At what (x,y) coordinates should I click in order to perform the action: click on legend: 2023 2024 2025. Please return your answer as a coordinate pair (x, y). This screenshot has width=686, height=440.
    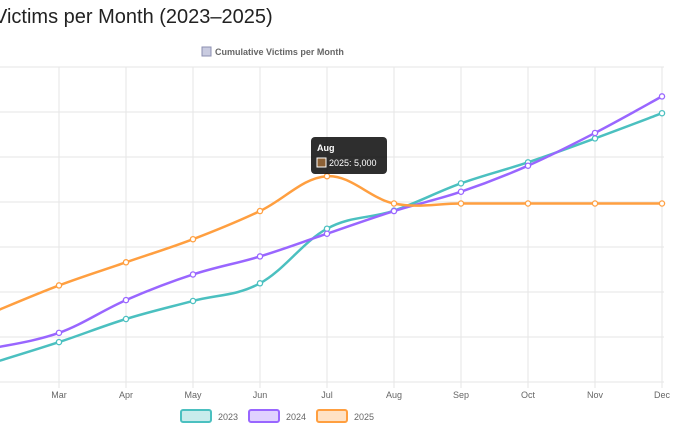
    Looking at the image, I should click on (277, 416).